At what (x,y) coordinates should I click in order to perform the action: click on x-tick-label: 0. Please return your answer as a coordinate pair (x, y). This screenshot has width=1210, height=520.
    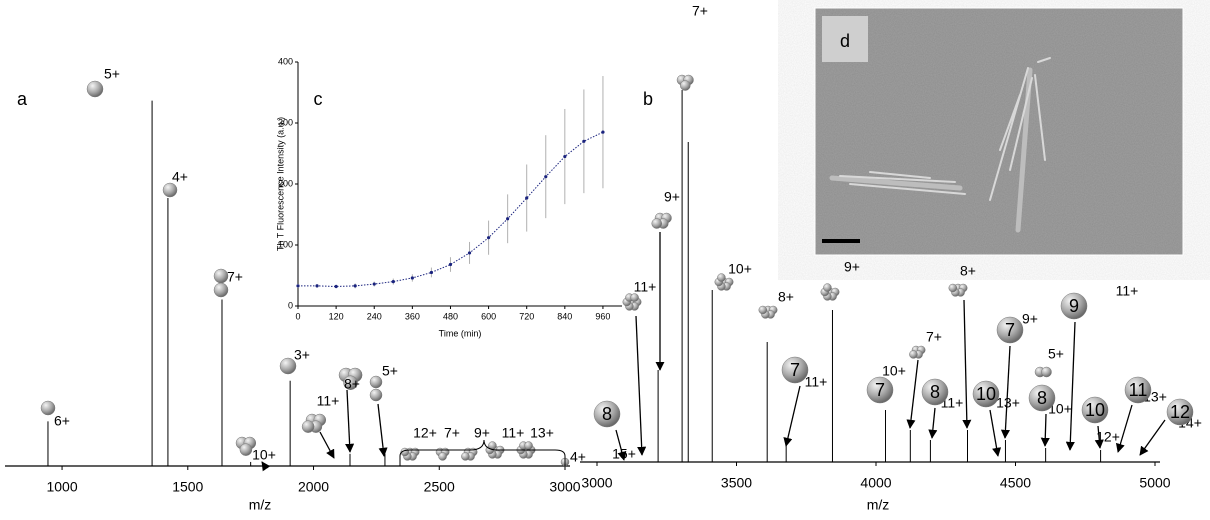
    Looking at the image, I should click on (297, 316).